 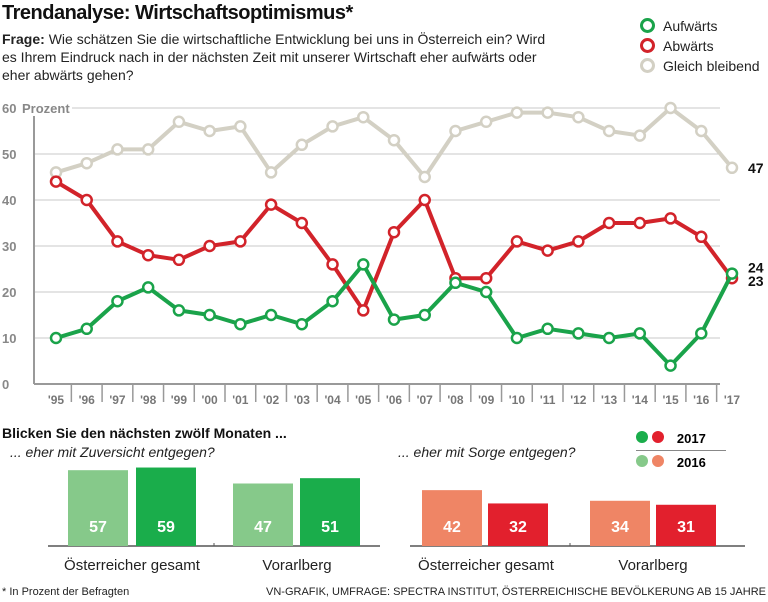 What do you see at coordinates (98, 527) in the screenshot?
I see `bar-value-label: 57` at bounding box center [98, 527].